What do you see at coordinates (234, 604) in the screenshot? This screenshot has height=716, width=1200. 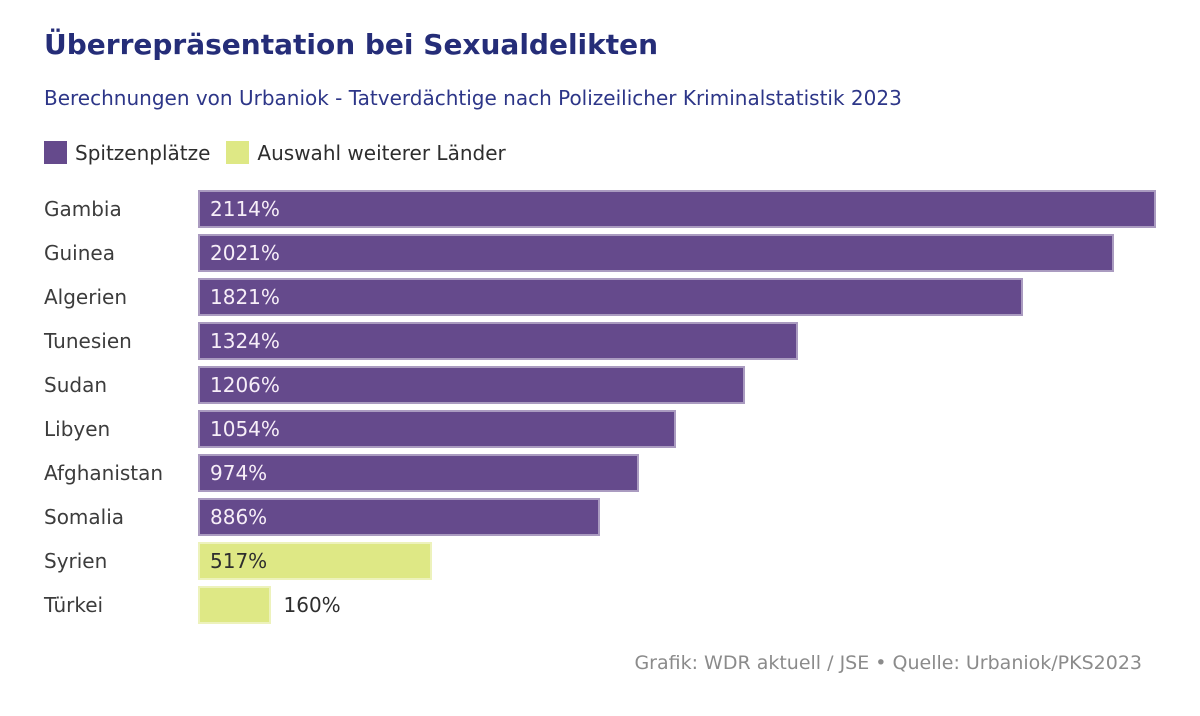 I see `bar` at bounding box center [234, 604].